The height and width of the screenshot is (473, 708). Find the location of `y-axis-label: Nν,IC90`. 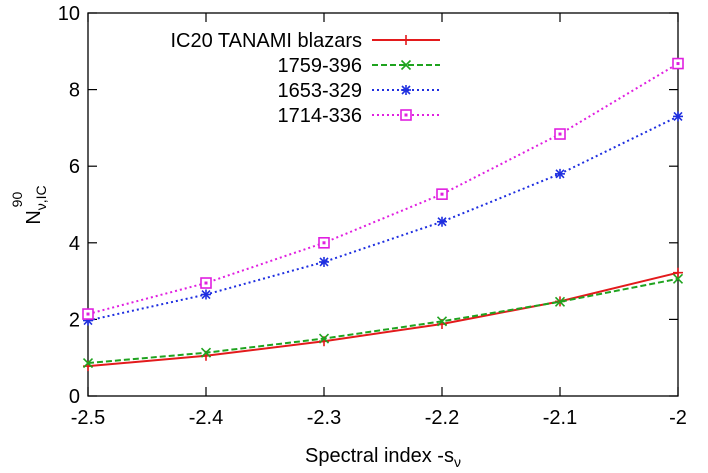

y-axis-label: Nν,IC90 is located at coordinates (29, 204).